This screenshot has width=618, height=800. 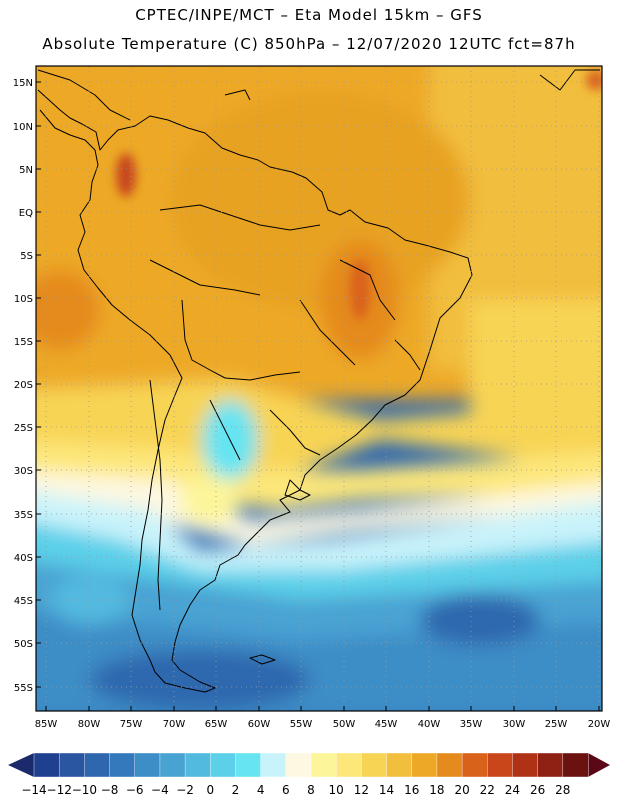 What do you see at coordinates (110, 790) in the screenshot?
I see `colorbar-label: −8` at bounding box center [110, 790].